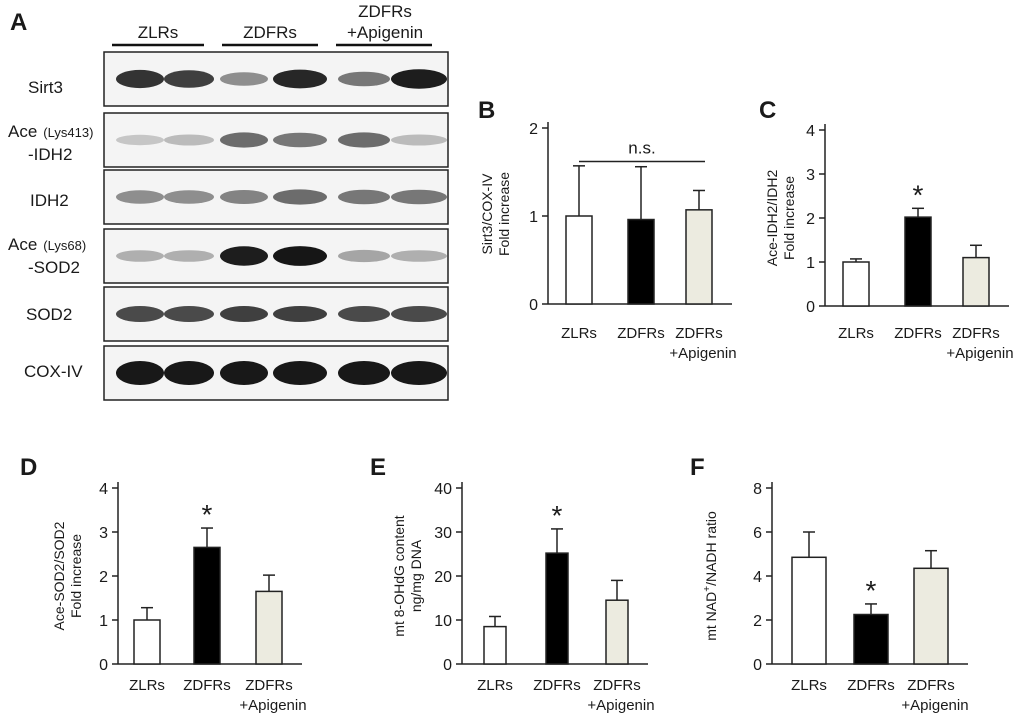  I want to click on y-axis-label-part: mt NAD, so click(711, 616).